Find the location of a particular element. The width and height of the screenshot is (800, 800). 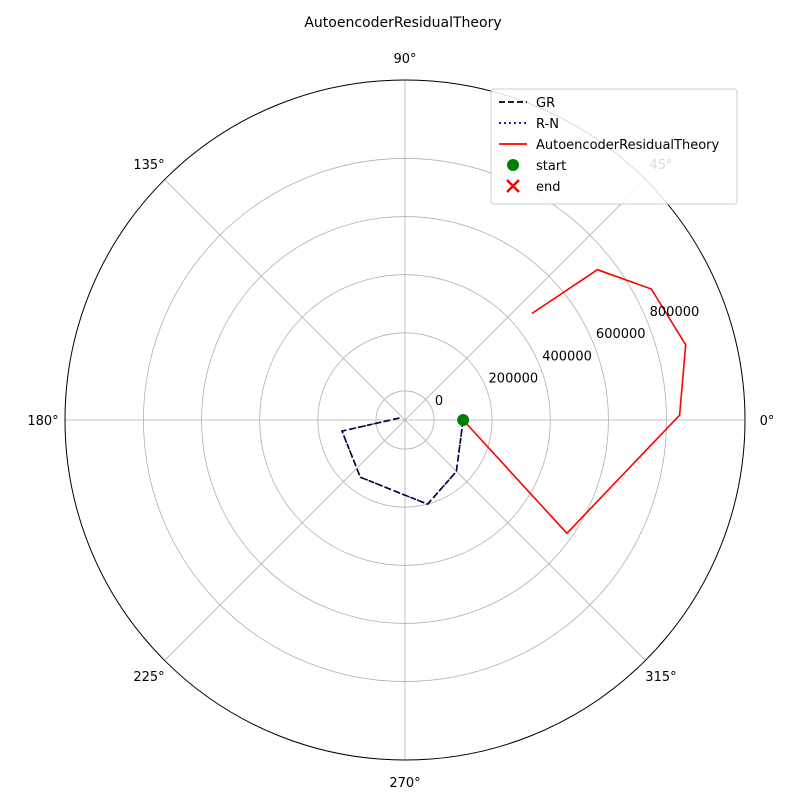

theta-tick-label: 135° is located at coordinates (148, 165).